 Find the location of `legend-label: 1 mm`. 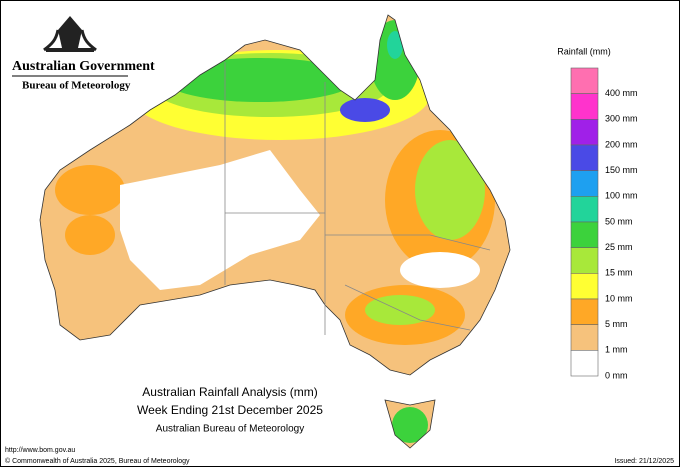

legend-label: 1 mm is located at coordinates (616, 350).